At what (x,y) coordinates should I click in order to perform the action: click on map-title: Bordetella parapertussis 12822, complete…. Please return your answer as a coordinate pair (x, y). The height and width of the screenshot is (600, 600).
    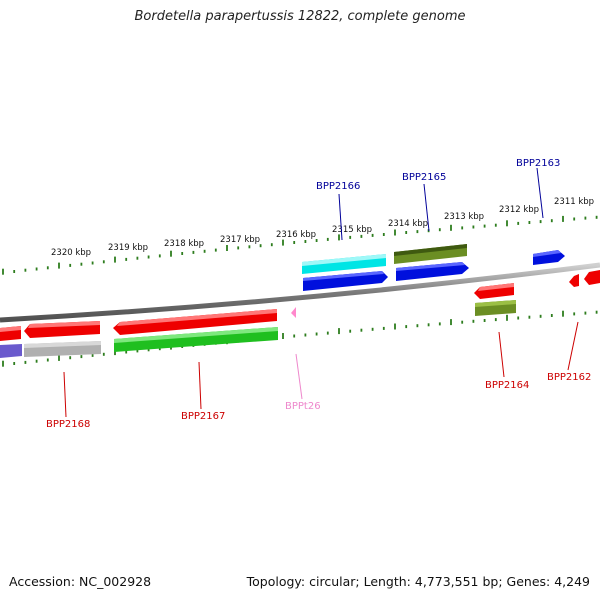
    Looking at the image, I should click on (300, 16).